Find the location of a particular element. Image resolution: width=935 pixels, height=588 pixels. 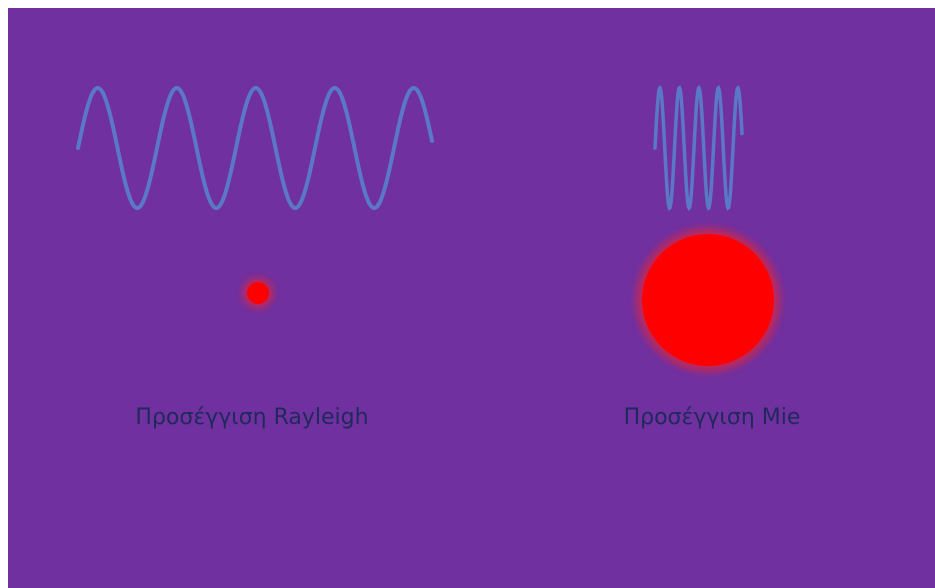

short-wave is located at coordinates (698, 148).